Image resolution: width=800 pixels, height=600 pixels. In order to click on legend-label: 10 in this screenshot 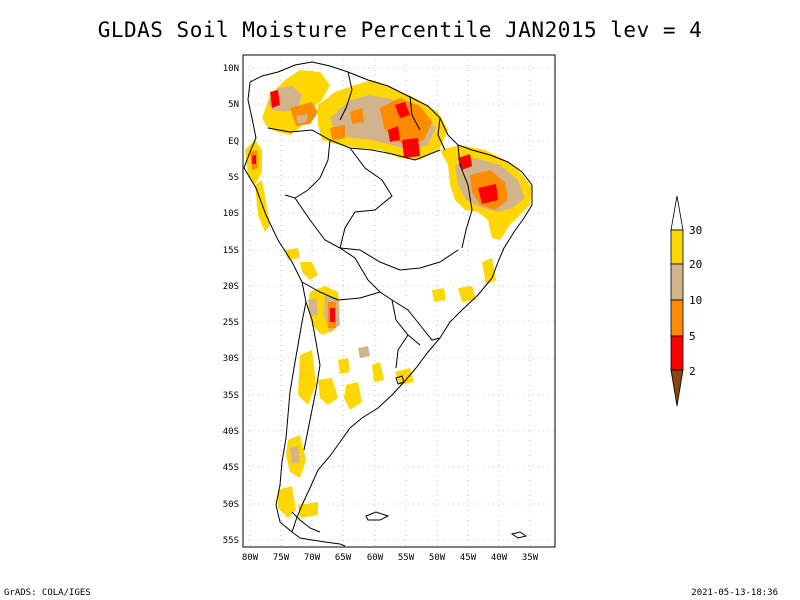, I will do `click(695, 300)`.